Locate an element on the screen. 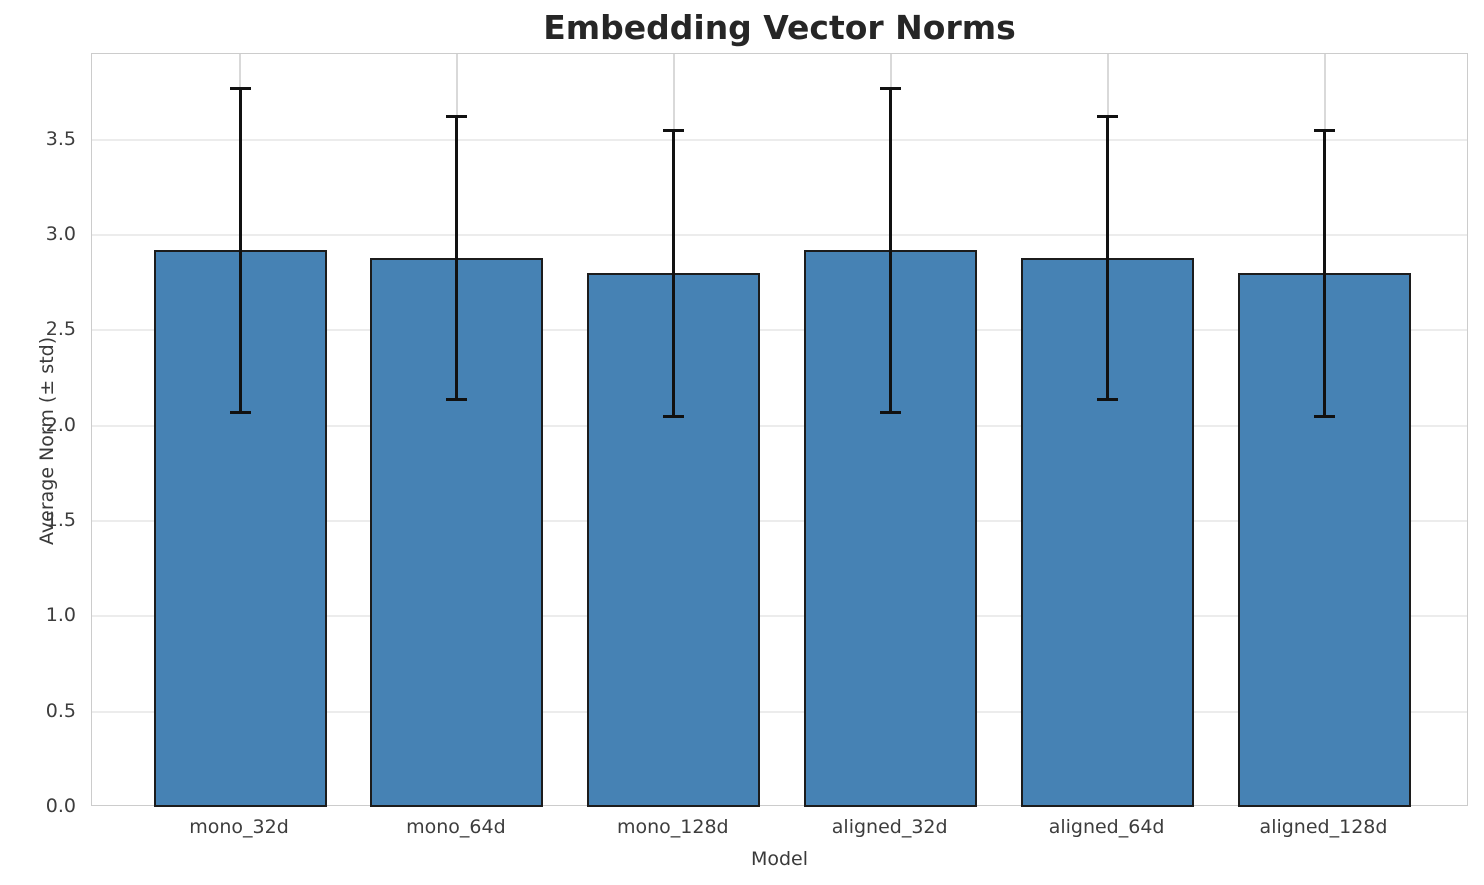  y-tick-label: 2.5 is located at coordinates (60, 329).